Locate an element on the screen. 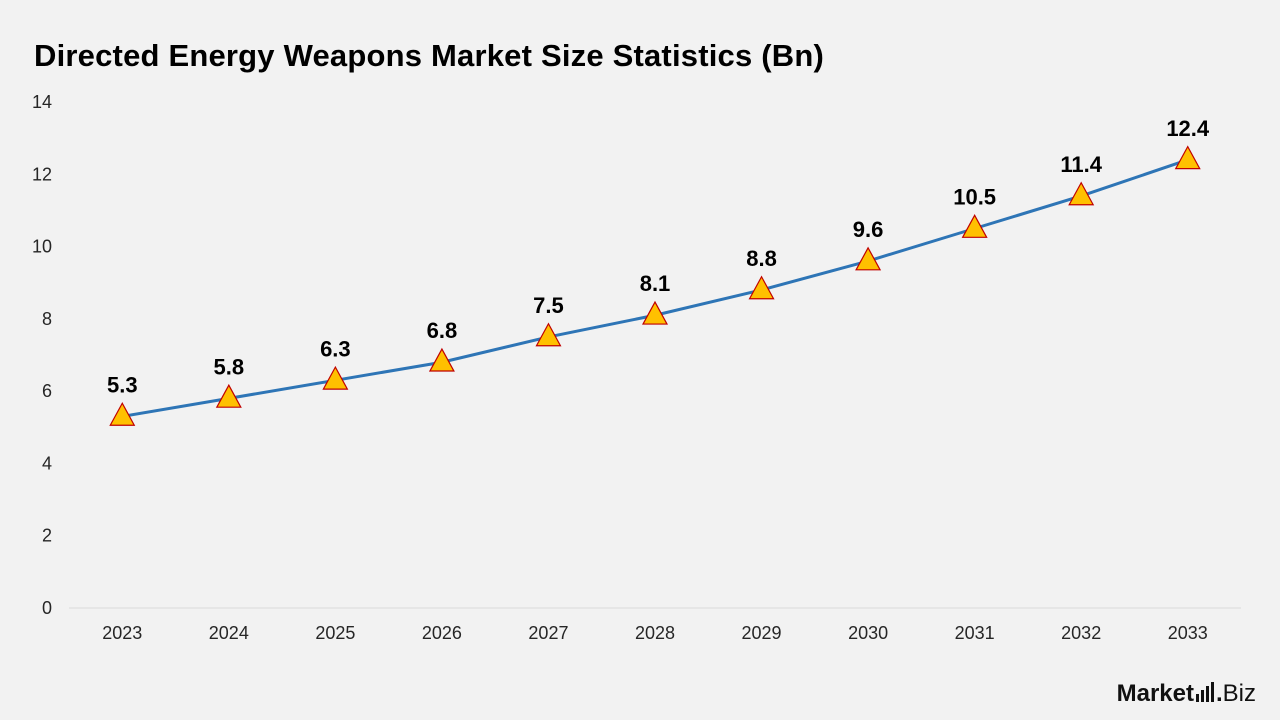 This screenshot has height=720, width=1280. data-label: 8.1 is located at coordinates (655, 283).